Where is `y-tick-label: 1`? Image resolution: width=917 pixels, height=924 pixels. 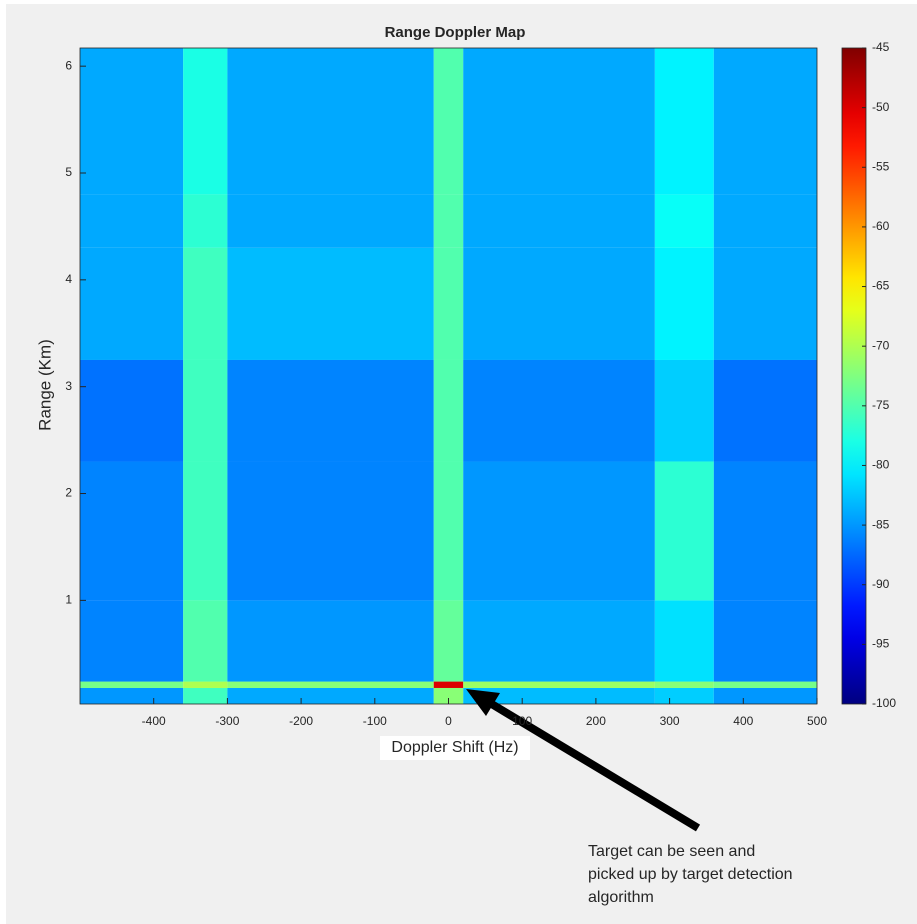 y-tick-label: 1 is located at coordinates (68, 600).